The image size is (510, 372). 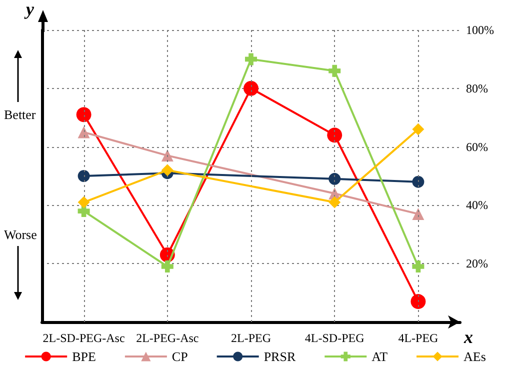 I want to click on y-tick-label: 100%, so click(x=480, y=30).